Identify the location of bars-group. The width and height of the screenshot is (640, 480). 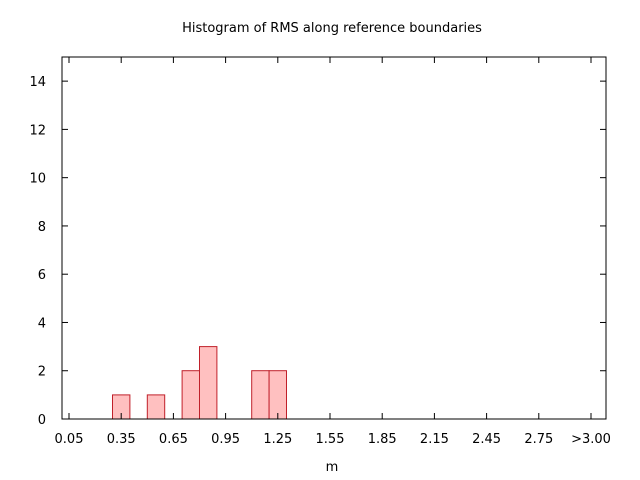
(200, 383).